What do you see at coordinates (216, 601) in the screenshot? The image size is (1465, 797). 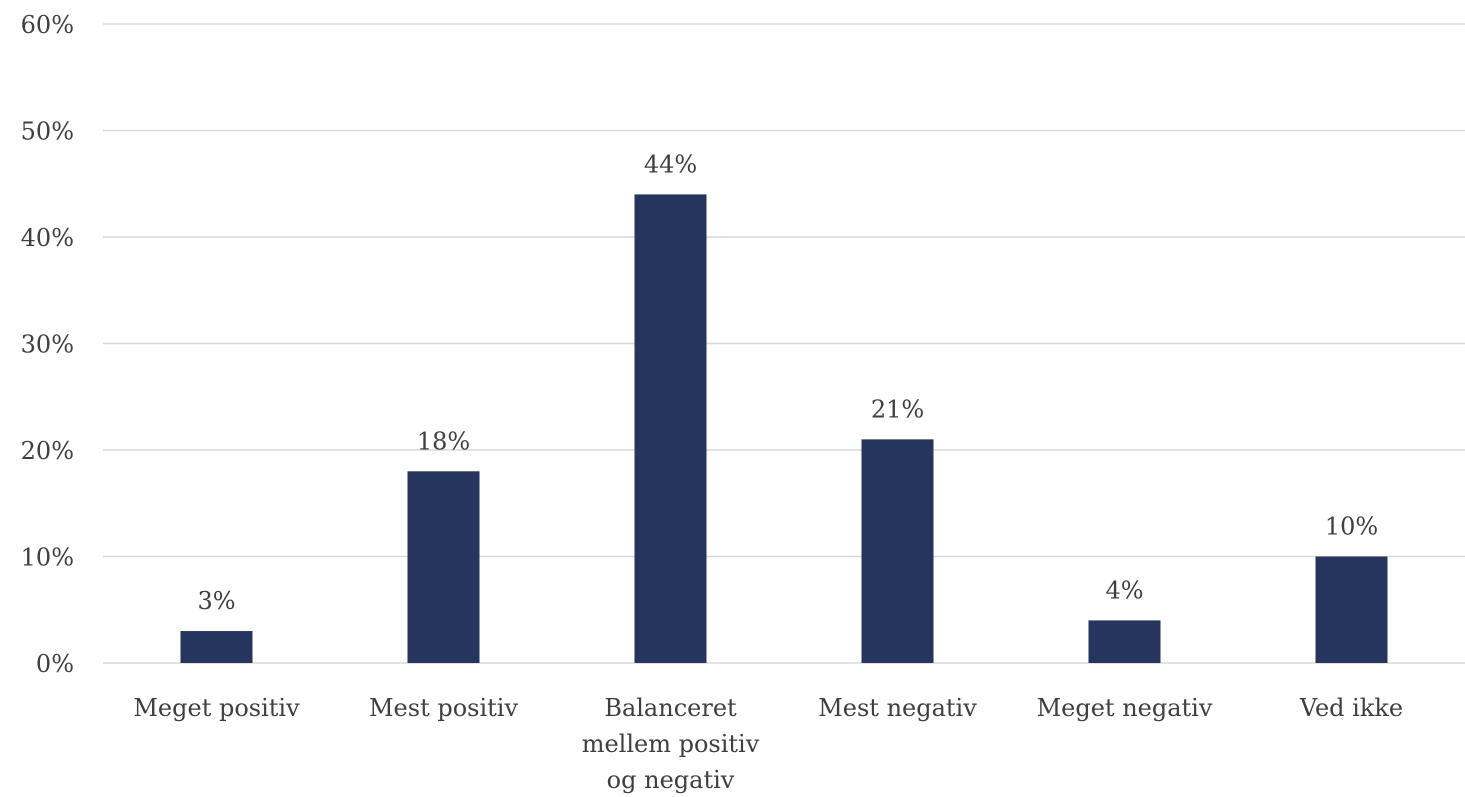 I see `data-label: 3%` at bounding box center [216, 601].